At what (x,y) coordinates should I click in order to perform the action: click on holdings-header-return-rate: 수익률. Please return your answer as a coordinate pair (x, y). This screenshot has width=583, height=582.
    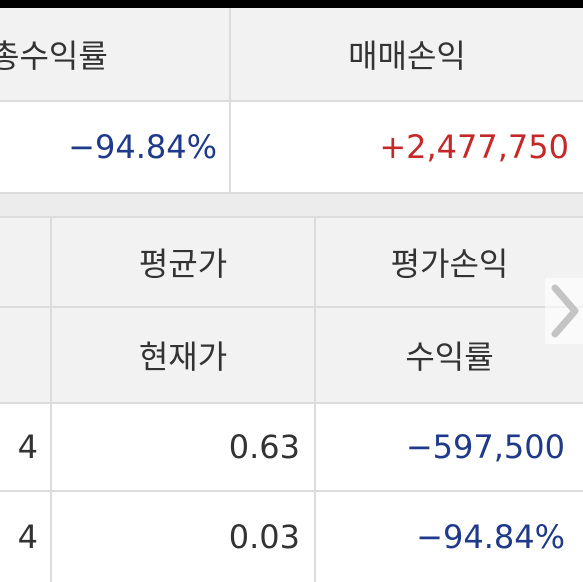
    Looking at the image, I should click on (449, 355).